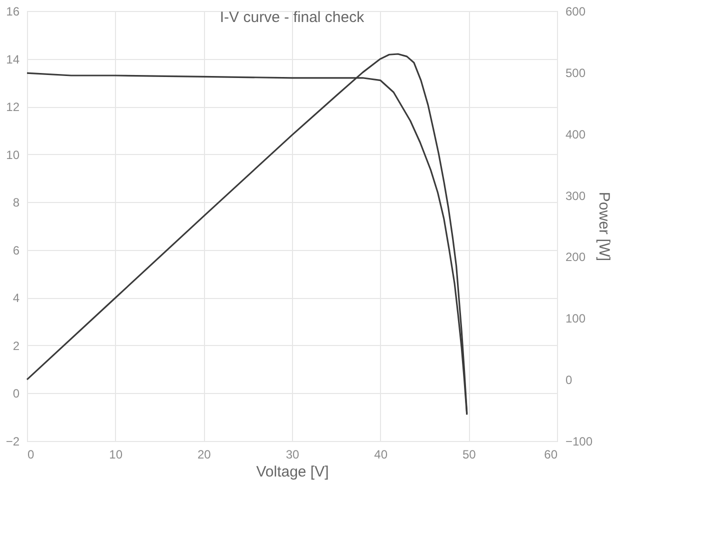 The height and width of the screenshot is (537, 706). Describe the element at coordinates (469, 455) in the screenshot. I see `x-tick-label: 50` at that location.